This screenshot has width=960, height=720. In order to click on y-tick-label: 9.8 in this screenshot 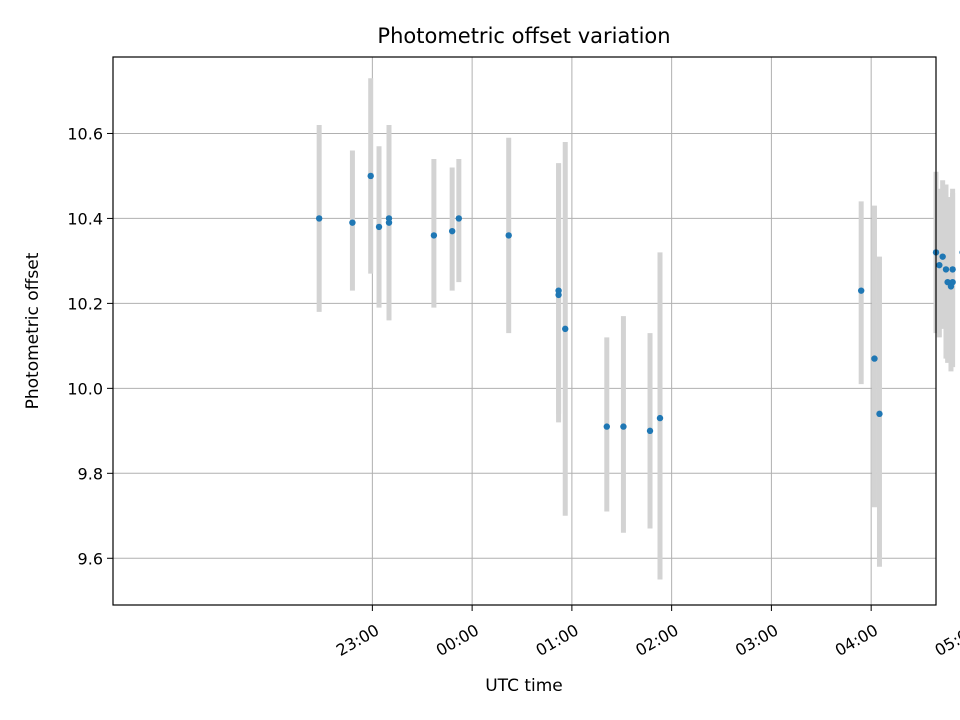, I will do `click(90, 473)`.